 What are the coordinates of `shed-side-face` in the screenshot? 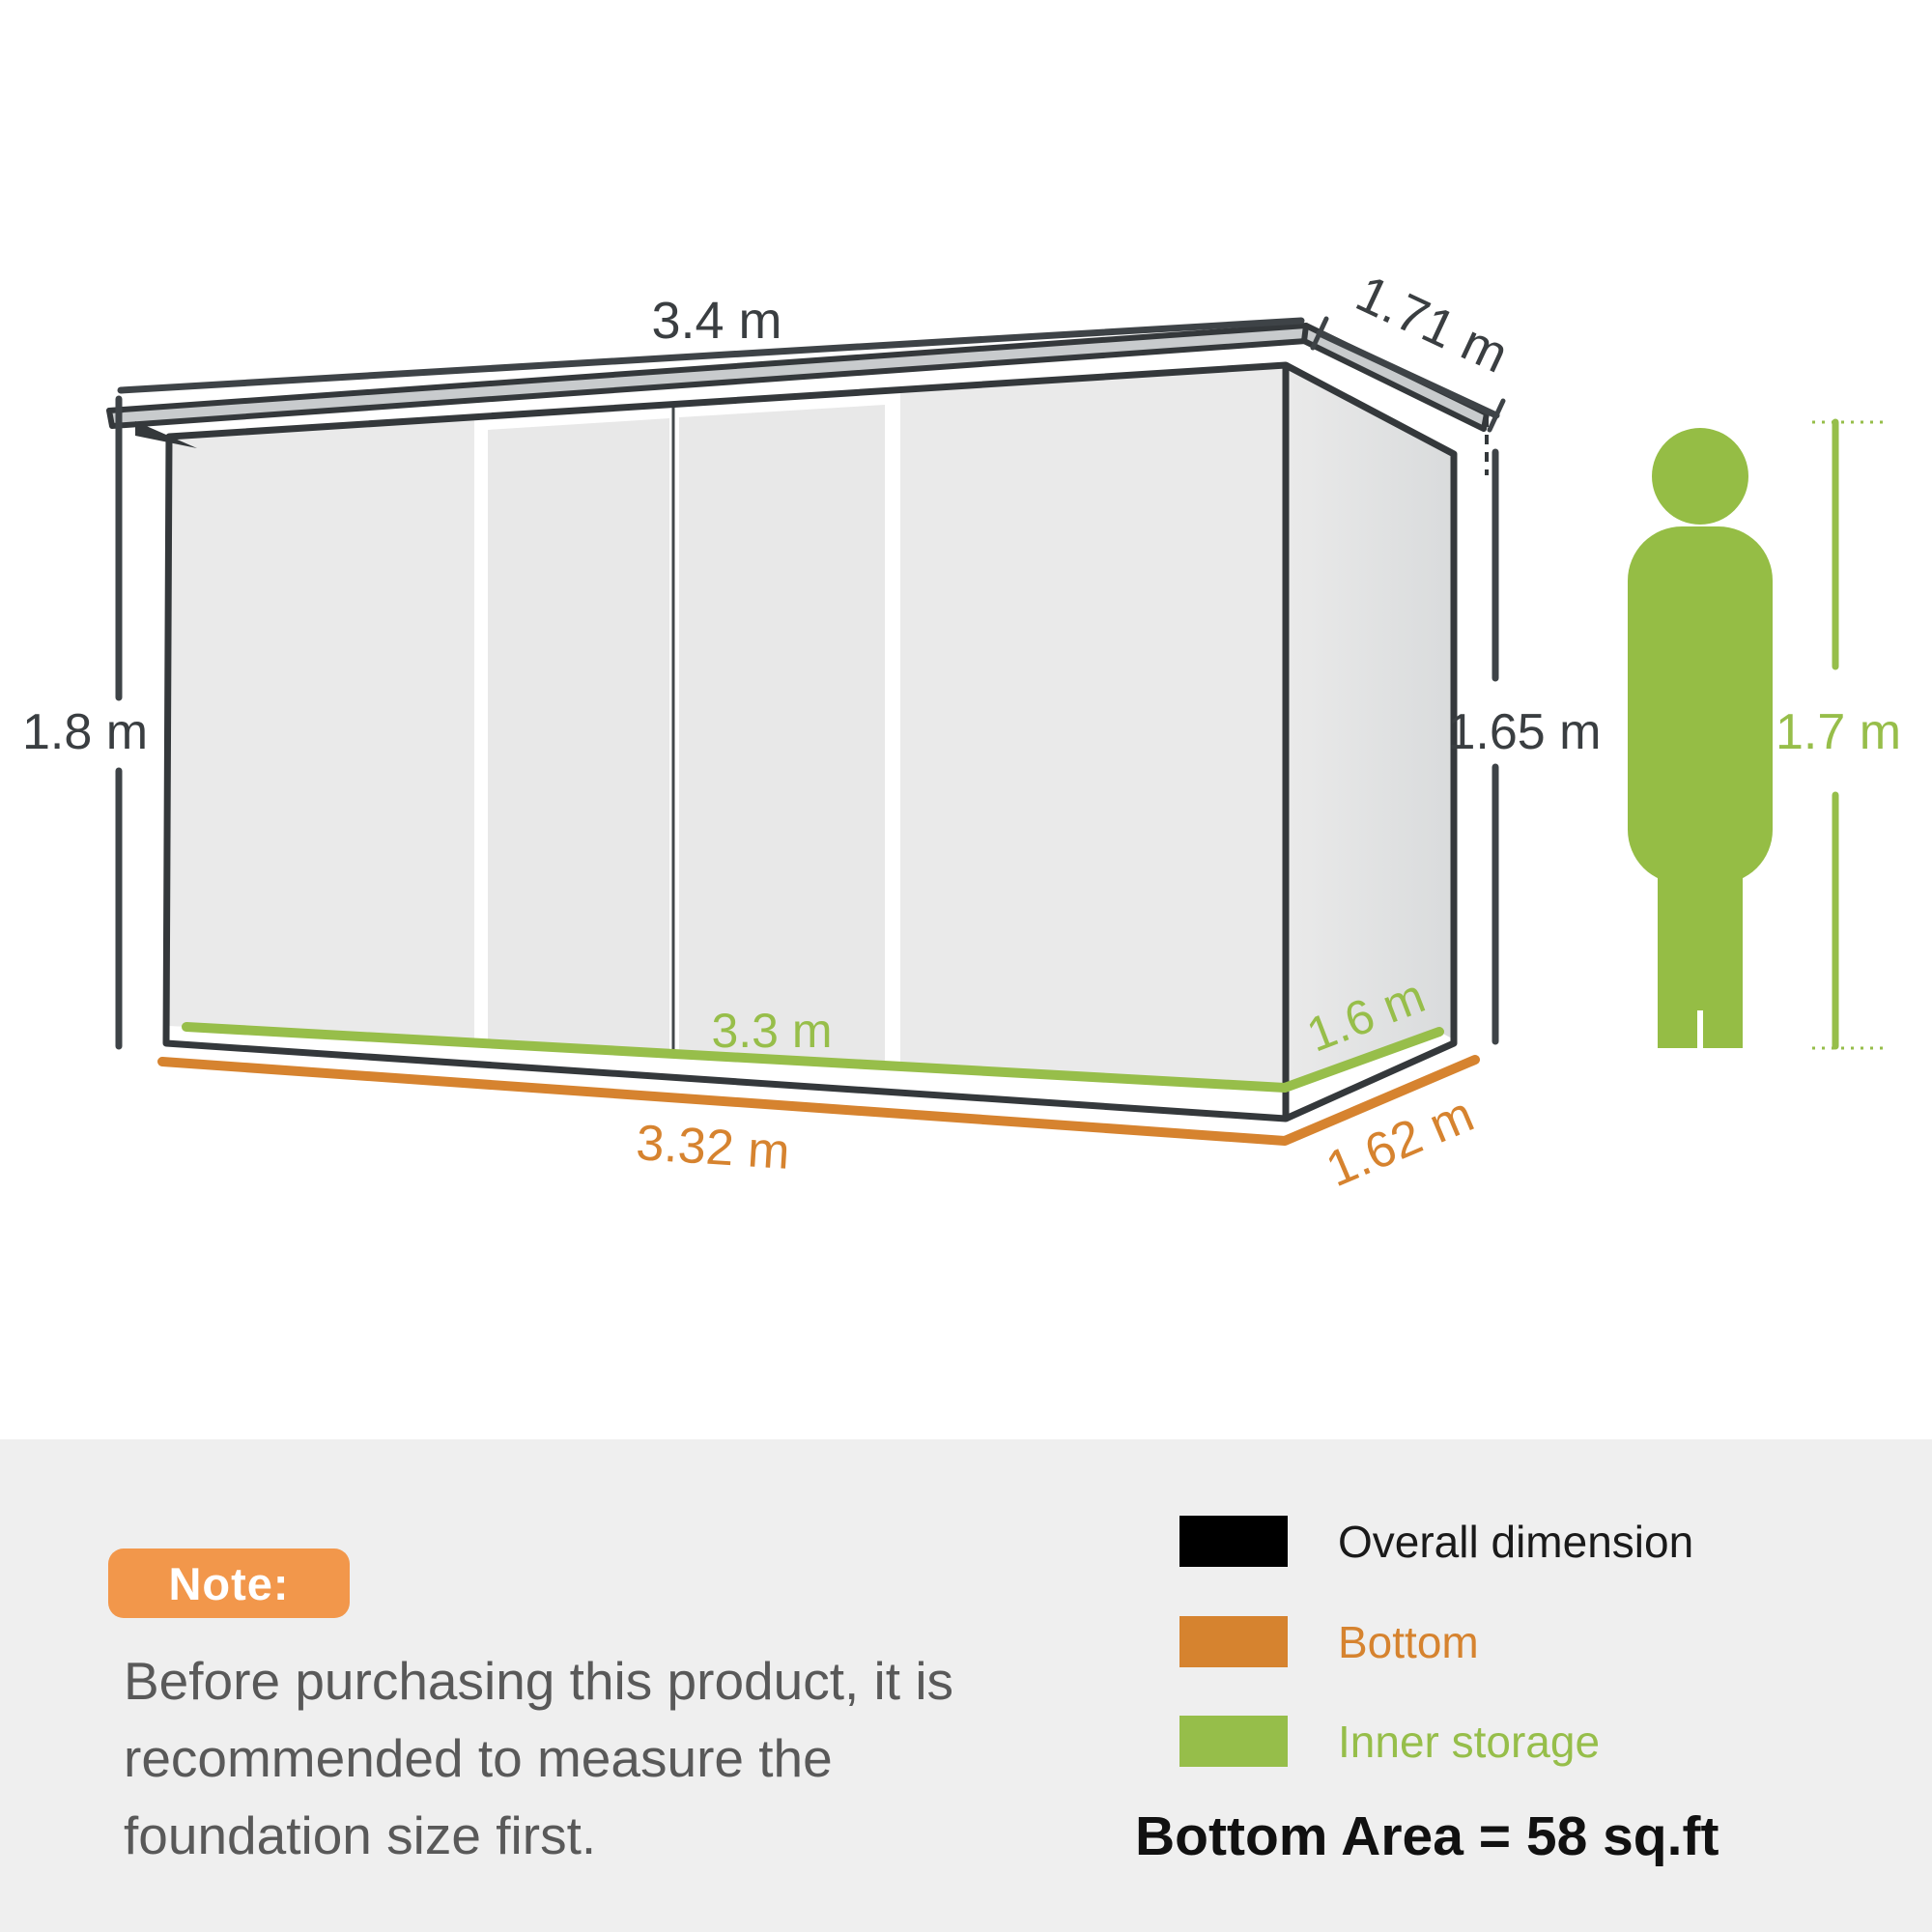 It's located at (1370, 726).